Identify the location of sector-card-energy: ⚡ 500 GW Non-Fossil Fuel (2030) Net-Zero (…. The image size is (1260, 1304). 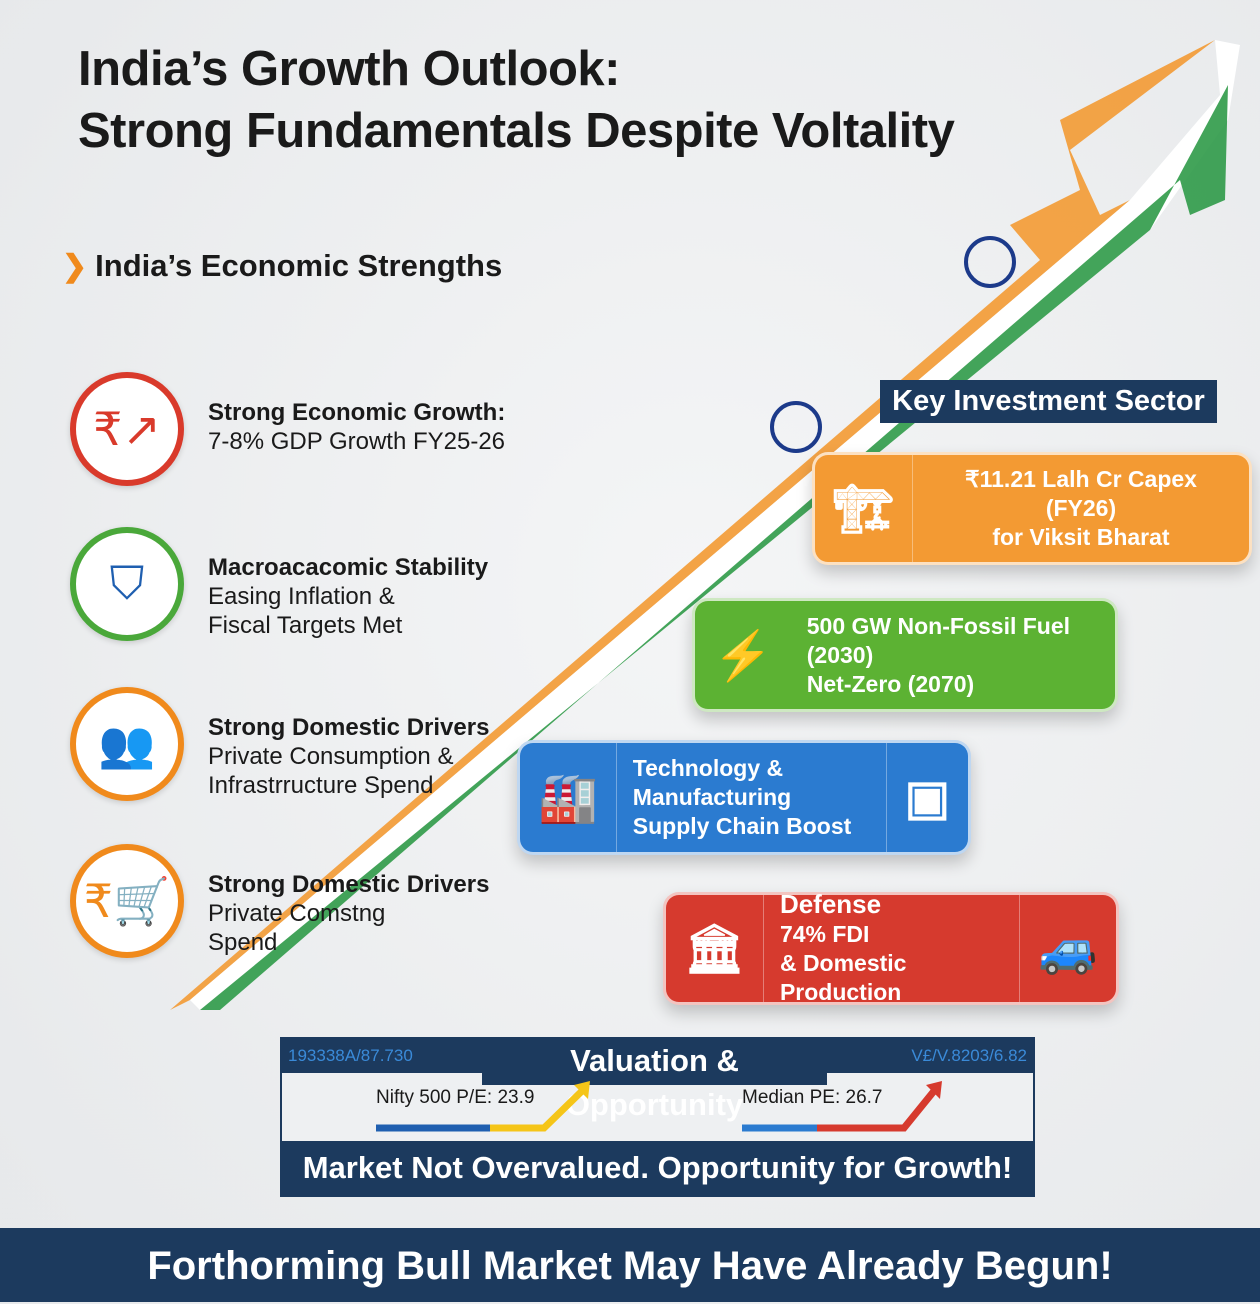
(905, 655).